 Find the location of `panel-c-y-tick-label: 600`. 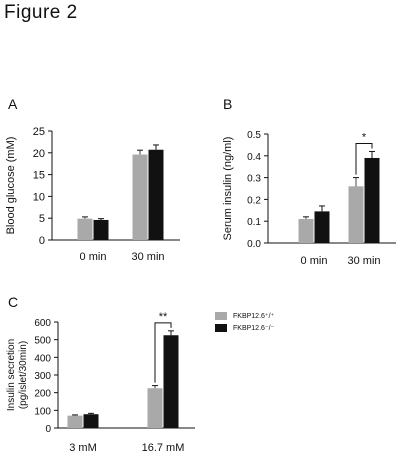

panel-c-y-tick-label: 600 is located at coordinates (42, 323).